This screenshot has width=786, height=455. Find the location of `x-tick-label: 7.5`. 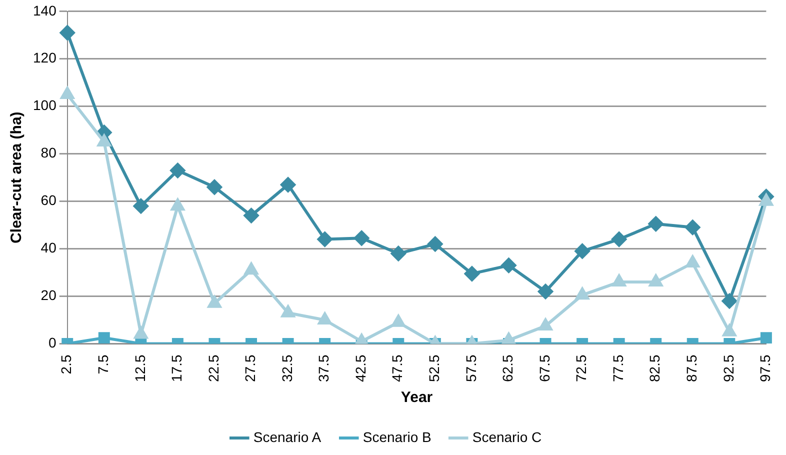

x-tick-label: 7.5 is located at coordinates (103, 364).